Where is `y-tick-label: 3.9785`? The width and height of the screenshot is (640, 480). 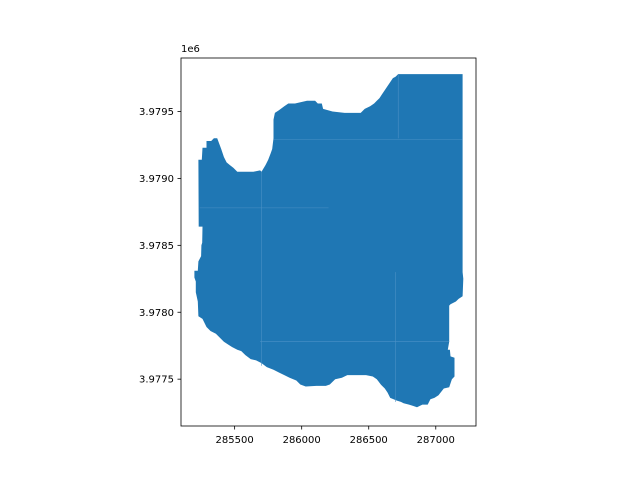
y-tick-label: 3.9785 is located at coordinates (156, 246).